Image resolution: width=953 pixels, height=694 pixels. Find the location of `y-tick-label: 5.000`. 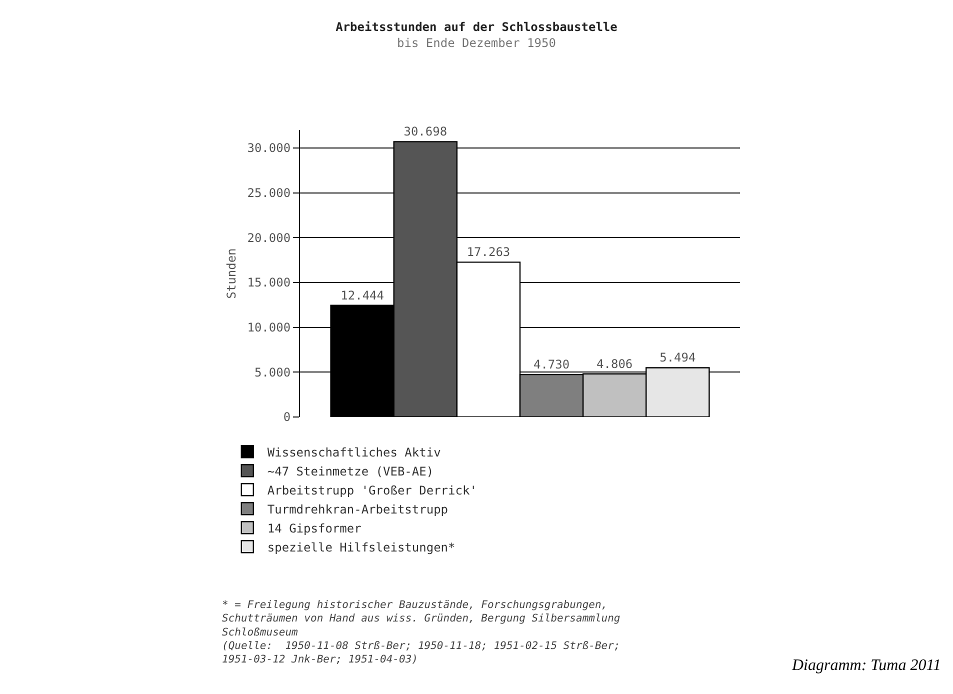

y-tick-label: 5.000 is located at coordinates (272, 372).